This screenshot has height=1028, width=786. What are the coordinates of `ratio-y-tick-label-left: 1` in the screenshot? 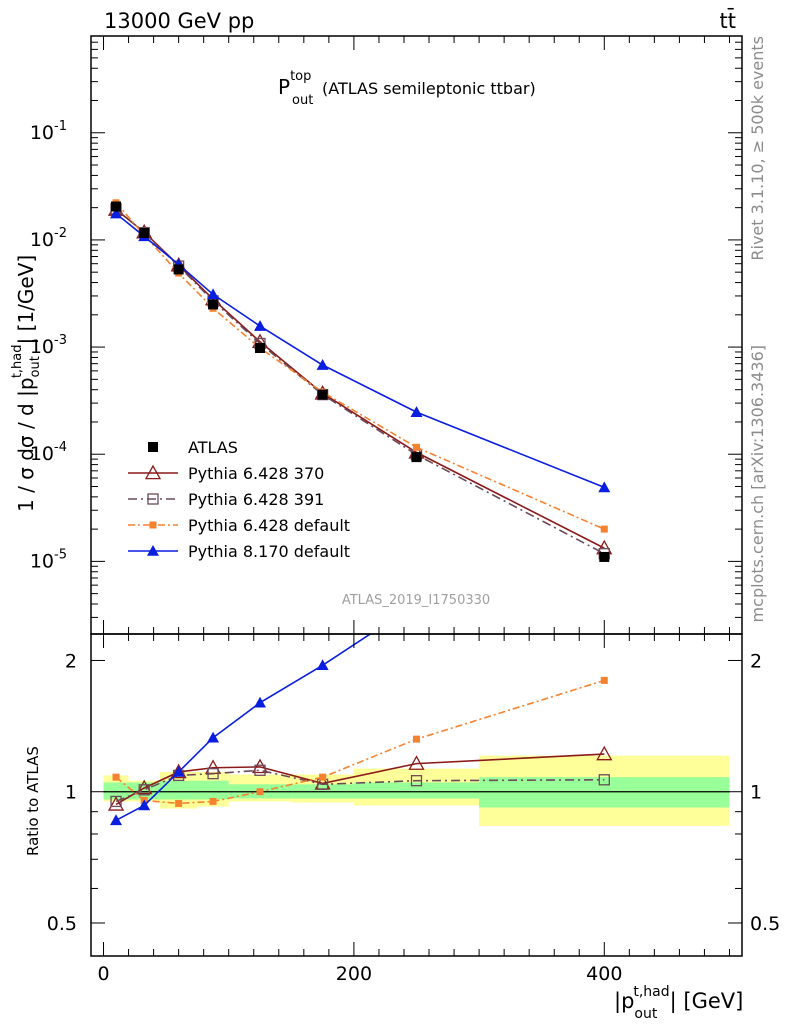 It's located at (71, 793).